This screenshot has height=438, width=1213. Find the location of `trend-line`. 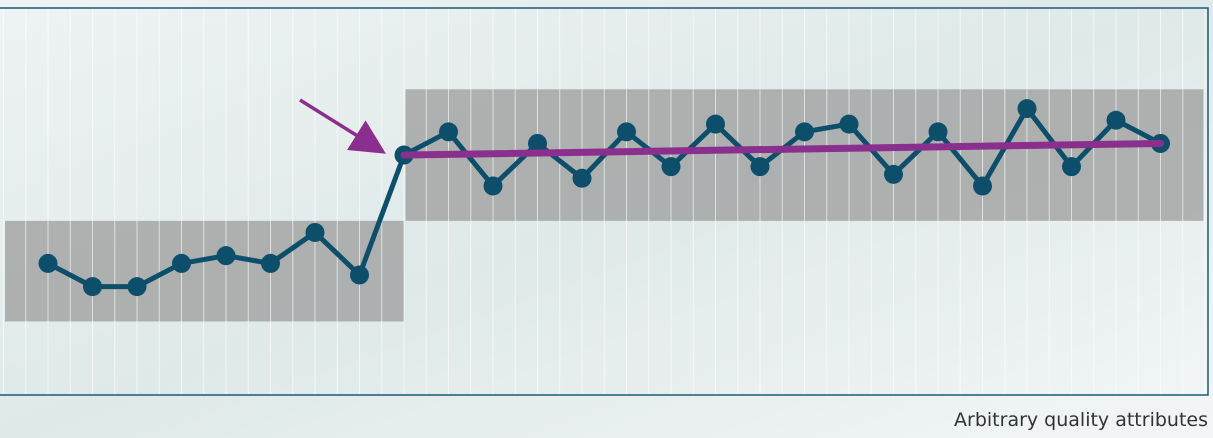

trend-line is located at coordinates (782, 149).